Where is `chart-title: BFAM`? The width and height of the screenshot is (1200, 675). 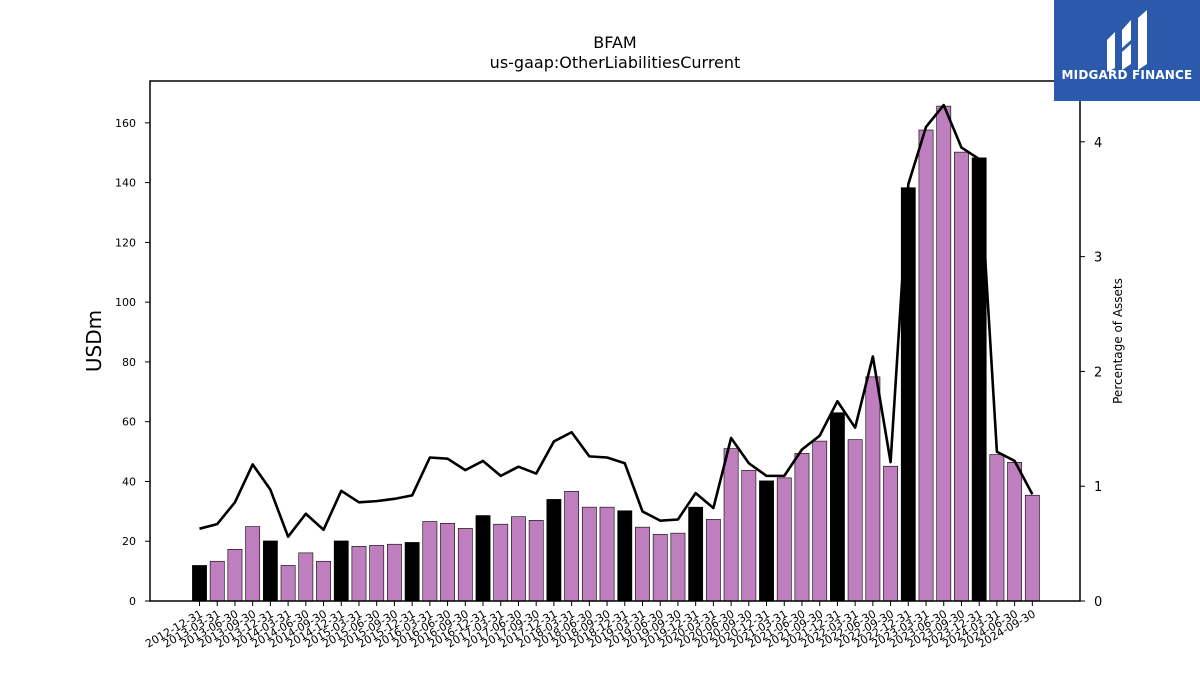
chart-title: BFAM is located at coordinates (614, 42).